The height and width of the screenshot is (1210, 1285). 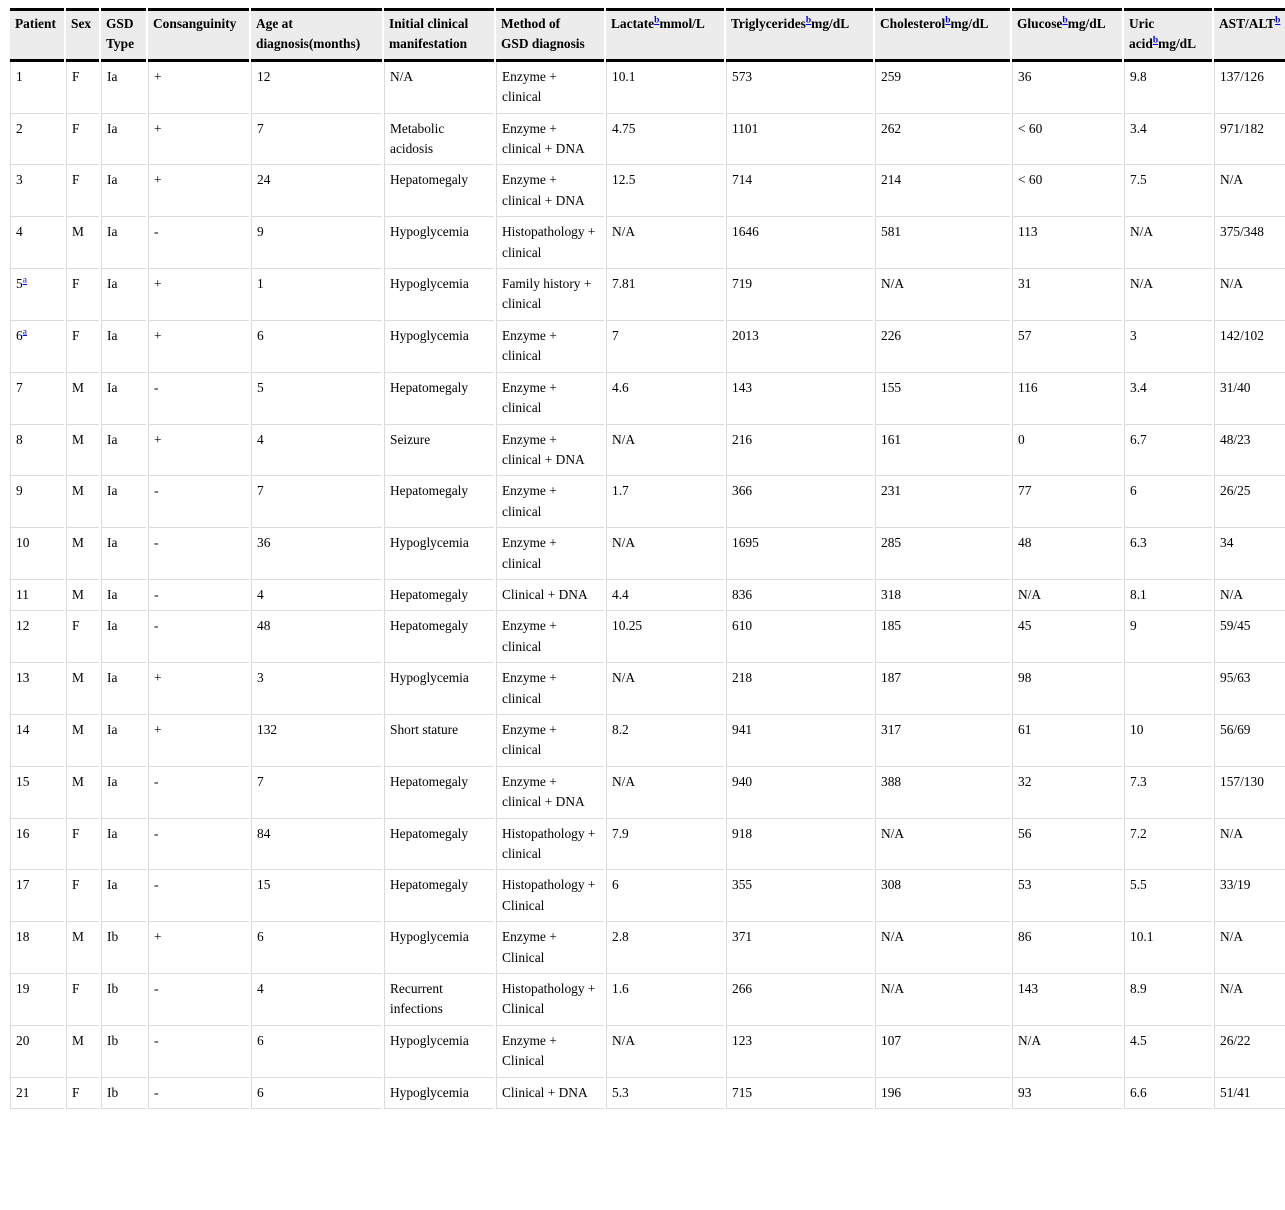 What do you see at coordinates (1168, 35) in the screenshot?
I see `column-header: Uric acidbmg/dL` at bounding box center [1168, 35].